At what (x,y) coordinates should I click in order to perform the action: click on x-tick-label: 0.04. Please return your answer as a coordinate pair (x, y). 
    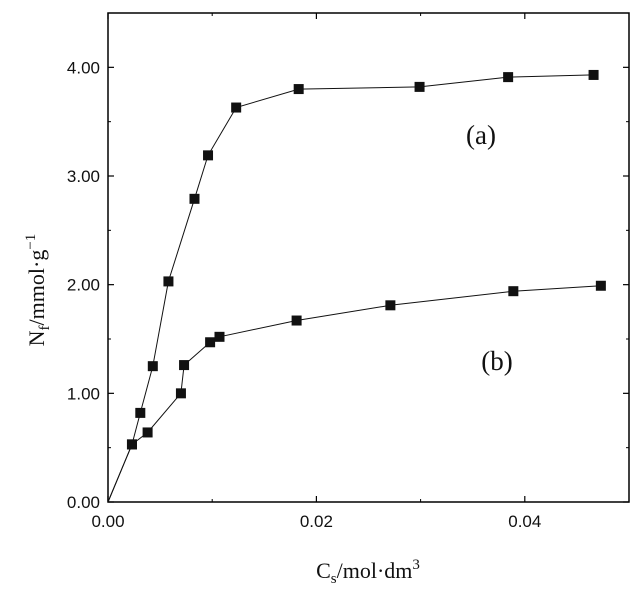
    Looking at the image, I should click on (524, 521).